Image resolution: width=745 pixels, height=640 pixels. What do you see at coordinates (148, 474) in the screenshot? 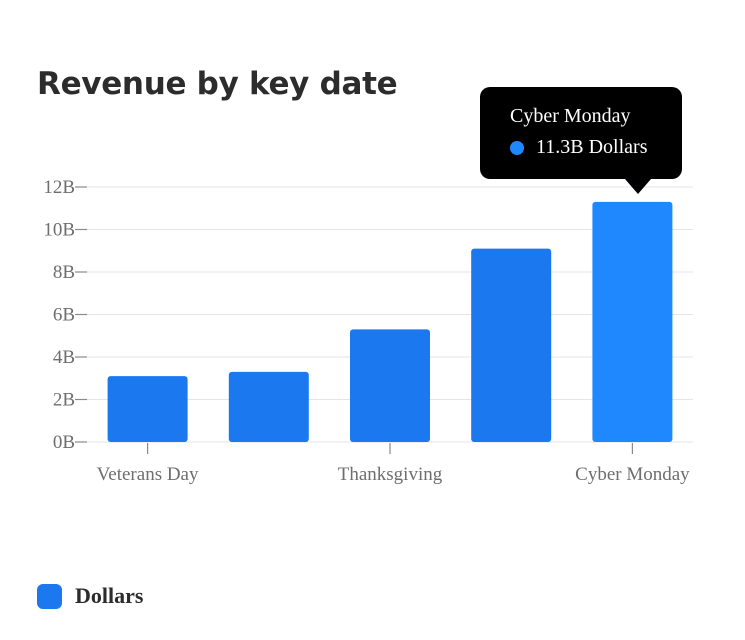
I see `x-tick-label: Veterans Day` at bounding box center [148, 474].